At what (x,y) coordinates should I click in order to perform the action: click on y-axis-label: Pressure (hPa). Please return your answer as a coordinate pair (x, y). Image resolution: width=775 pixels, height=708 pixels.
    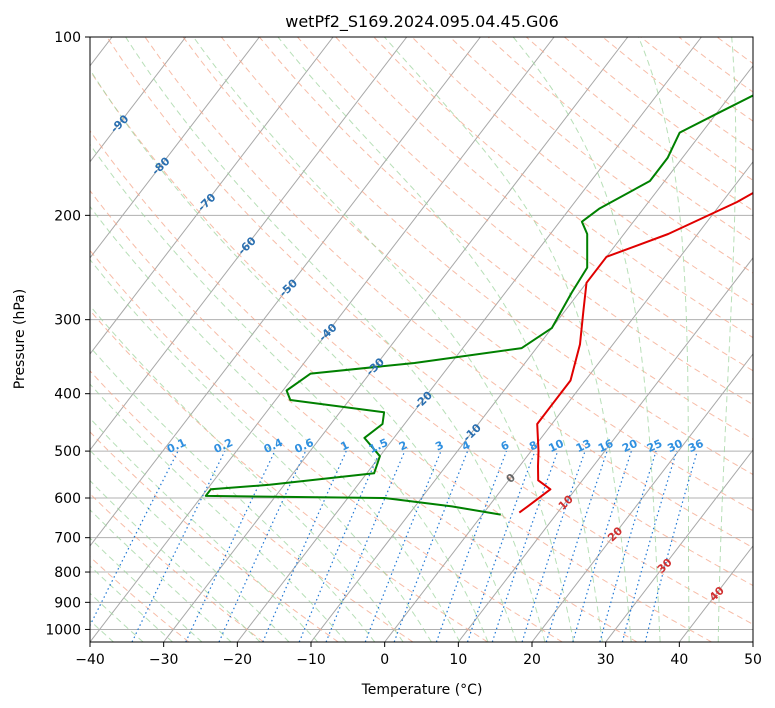
    Looking at the image, I should click on (20, 339).